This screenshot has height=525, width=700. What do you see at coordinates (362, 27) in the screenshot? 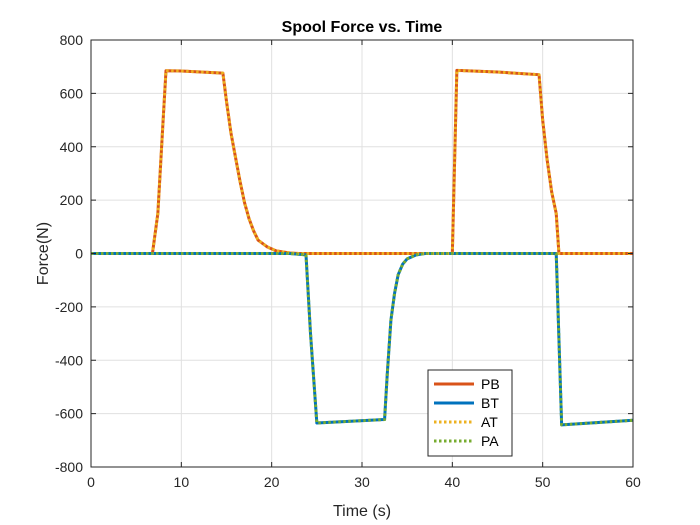
I see `chart-title: Spool Force vs. Time` at bounding box center [362, 27].